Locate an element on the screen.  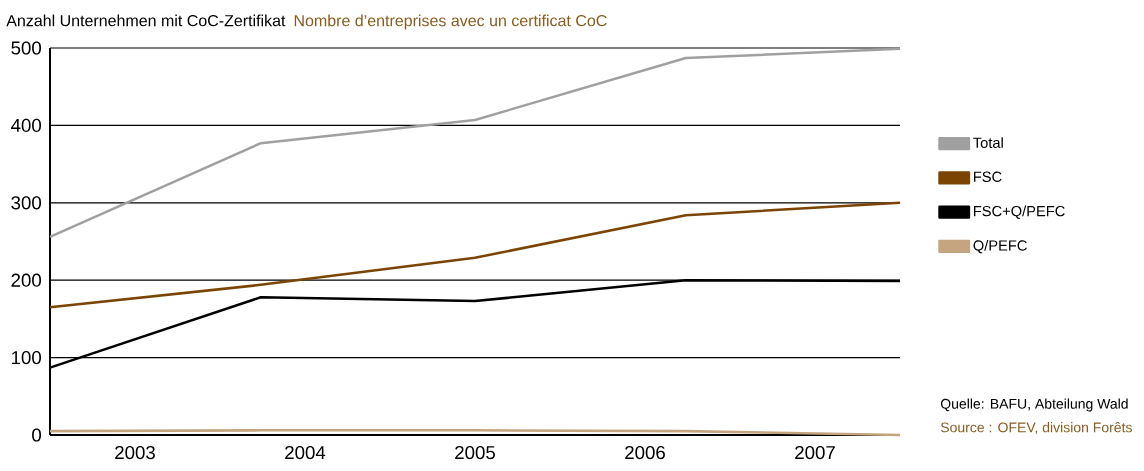
x-tick-label: 2007 is located at coordinates (815, 452).